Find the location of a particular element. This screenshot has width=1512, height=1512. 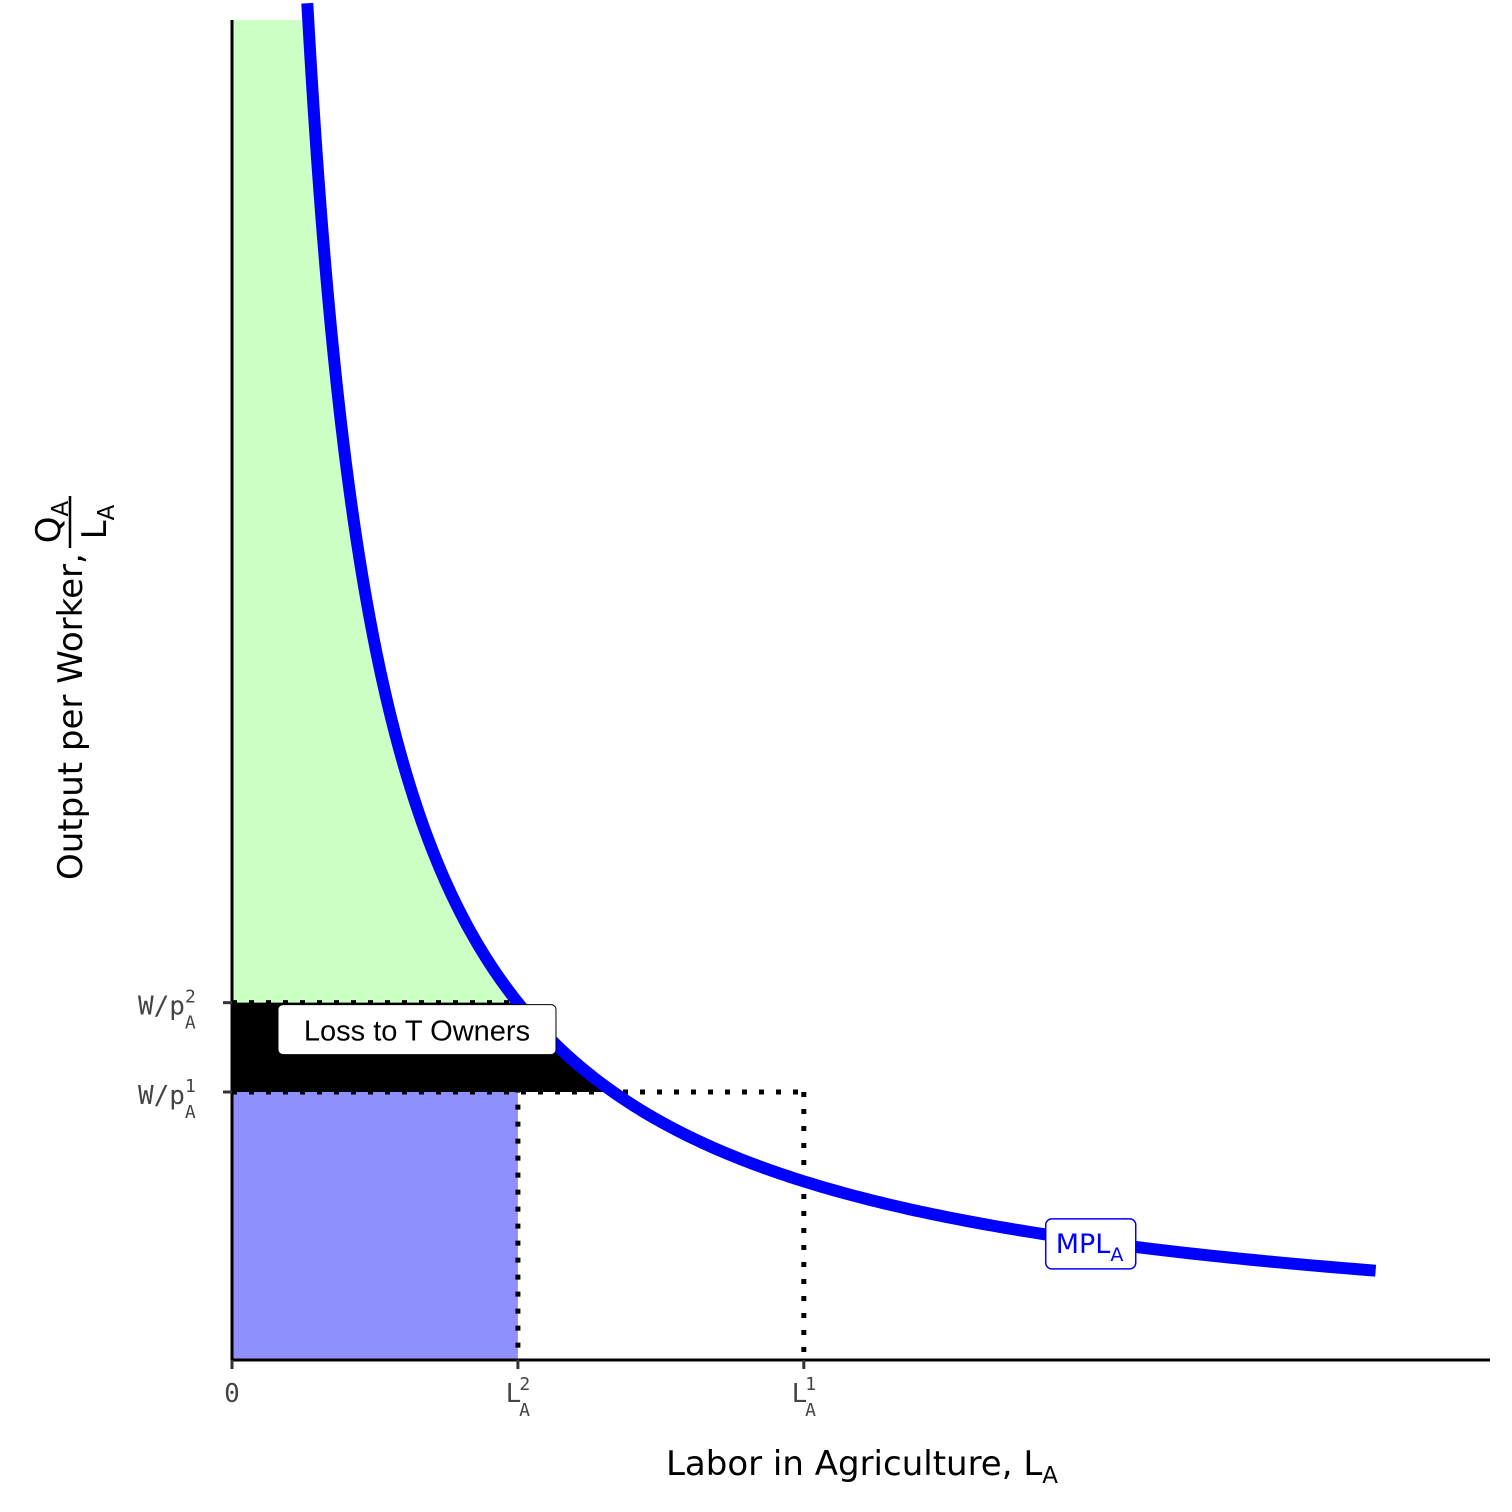

mpl-label-text: MPLA is located at coordinates (1090, 1247).